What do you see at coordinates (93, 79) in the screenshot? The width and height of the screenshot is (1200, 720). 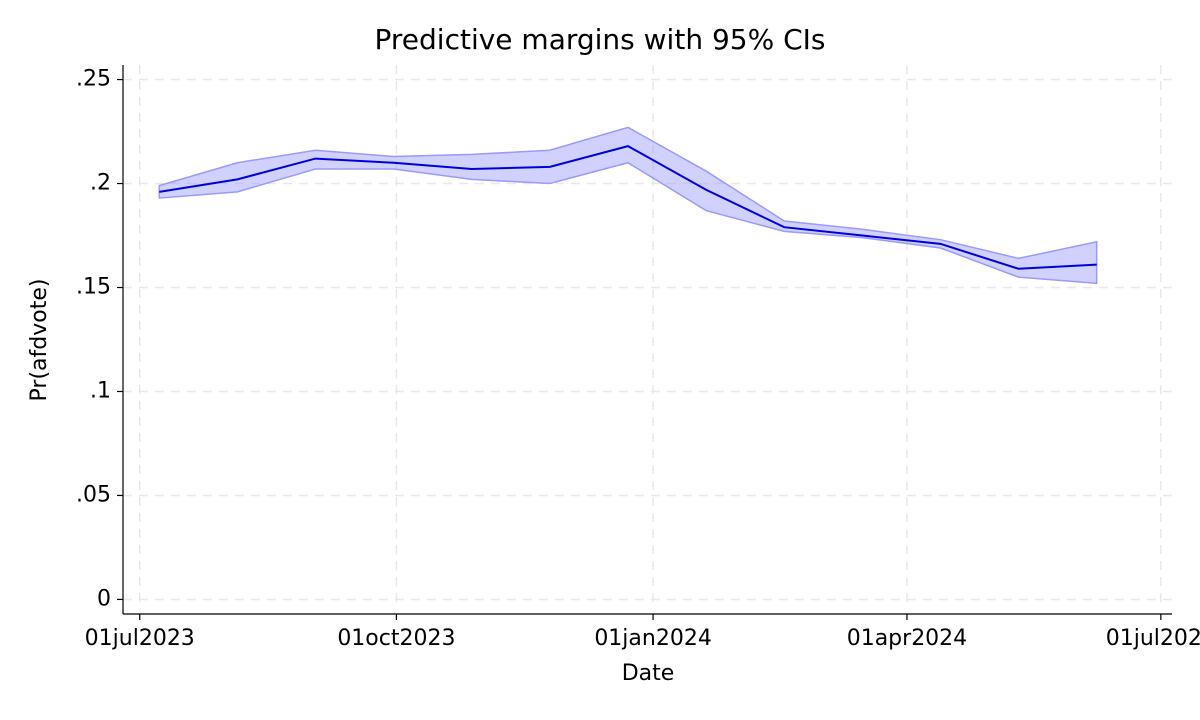 I see `y-tick-label: .25` at bounding box center [93, 79].